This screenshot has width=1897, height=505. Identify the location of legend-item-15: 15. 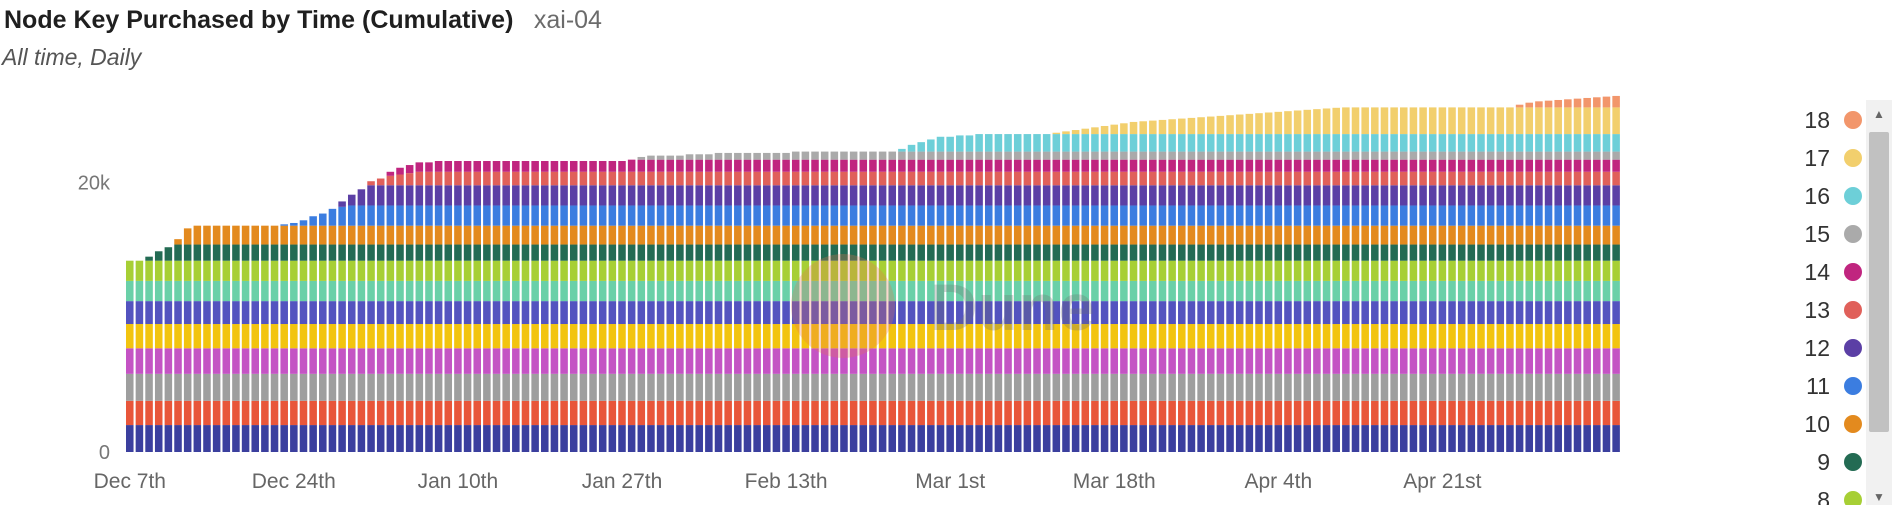
(1823, 234).